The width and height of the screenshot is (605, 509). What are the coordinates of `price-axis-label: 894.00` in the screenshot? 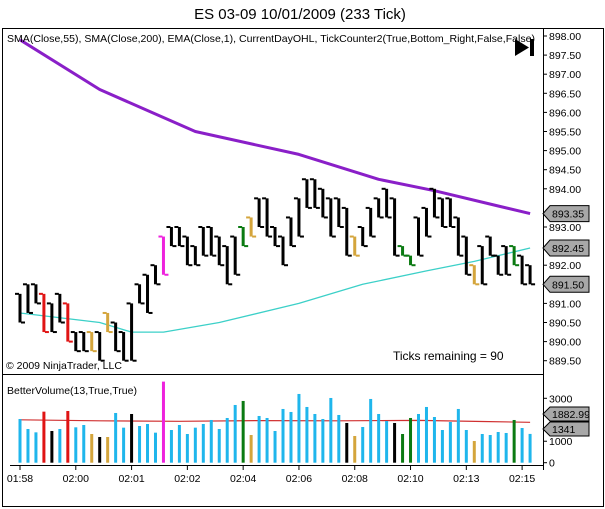 It's located at (565, 190).